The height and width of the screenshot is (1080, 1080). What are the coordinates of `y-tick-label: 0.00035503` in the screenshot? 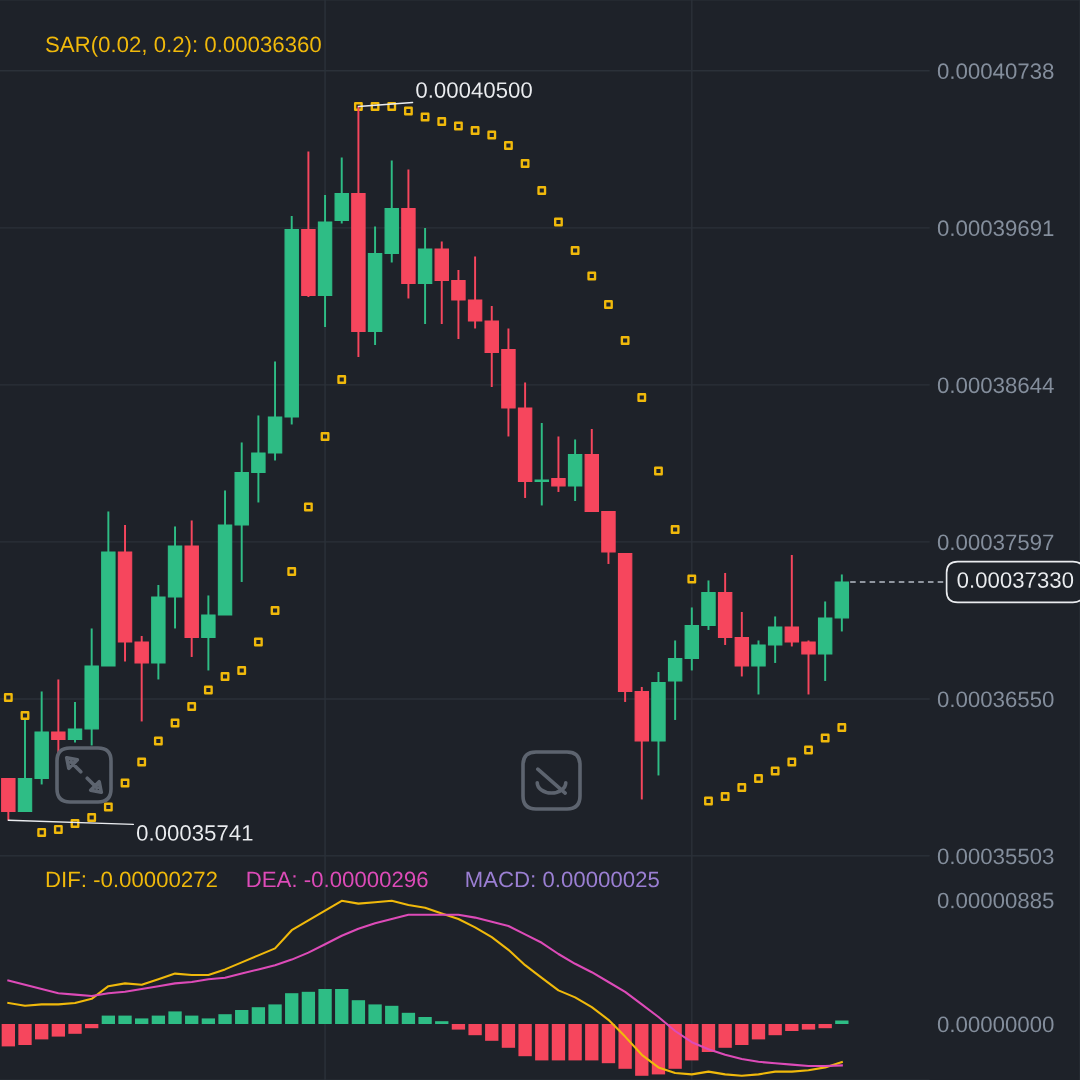 It's located at (995, 856).